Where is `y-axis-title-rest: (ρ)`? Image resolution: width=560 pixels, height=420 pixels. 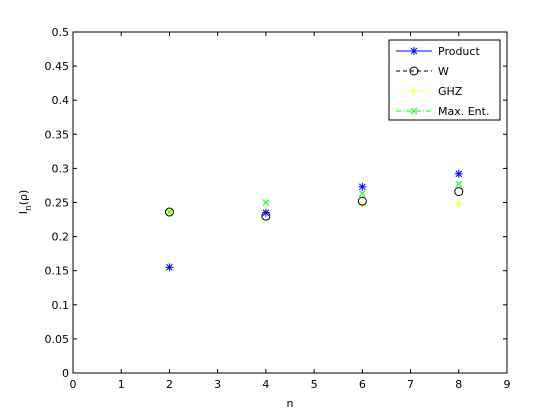
y-axis-title-rest: (ρ) is located at coordinates (23, 198).